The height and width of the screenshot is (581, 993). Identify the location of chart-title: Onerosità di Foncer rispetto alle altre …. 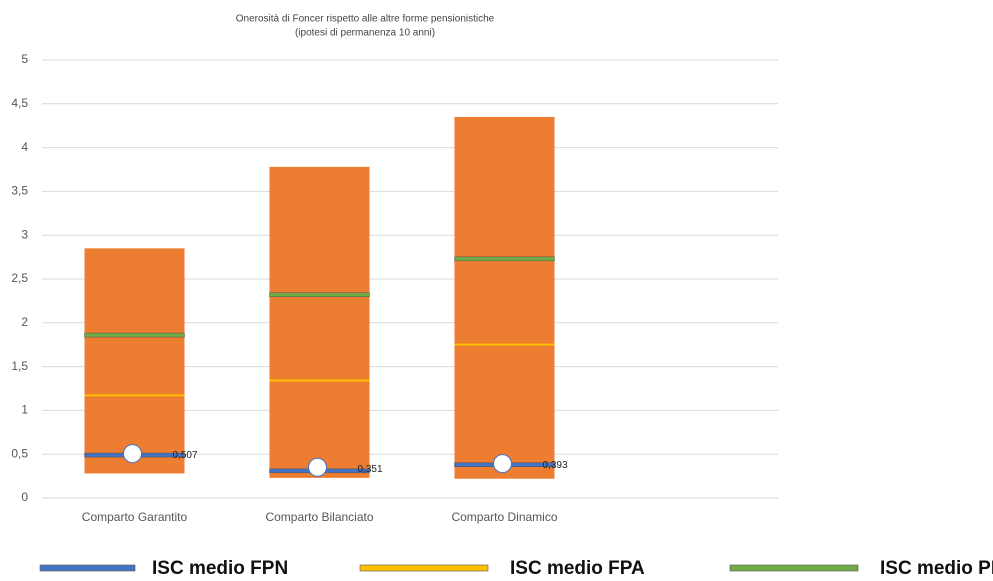
(365, 19).